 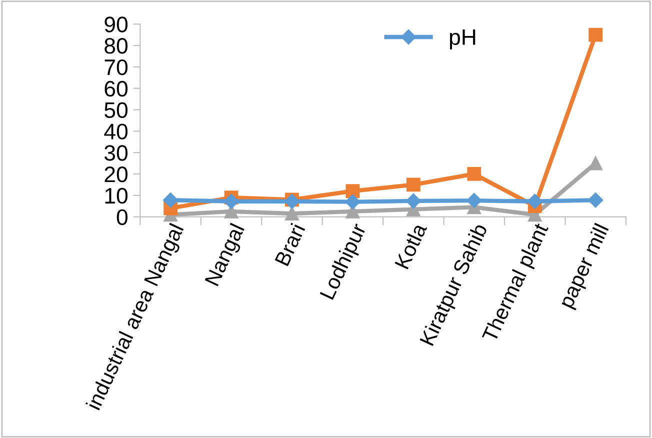 I want to click on y-tick-label: 20, so click(x=116, y=174).